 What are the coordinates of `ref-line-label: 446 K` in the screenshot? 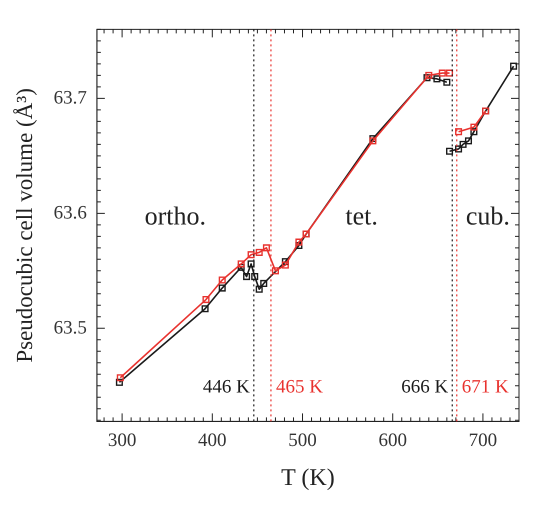 It's located at (226, 387).